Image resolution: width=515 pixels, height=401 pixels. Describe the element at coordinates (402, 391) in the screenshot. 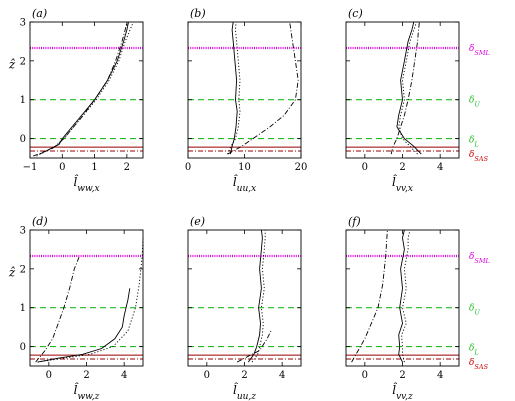

I see `x-axis-label: l̂vv,z` at that location.